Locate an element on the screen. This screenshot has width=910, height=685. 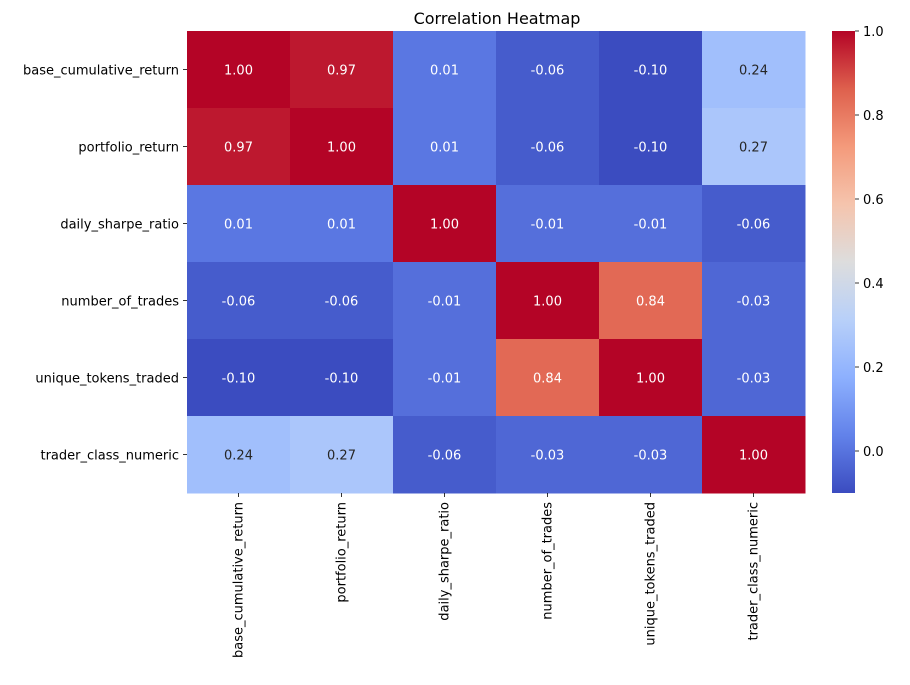
colorbar-tick-label: 1.0 is located at coordinates (873, 32).